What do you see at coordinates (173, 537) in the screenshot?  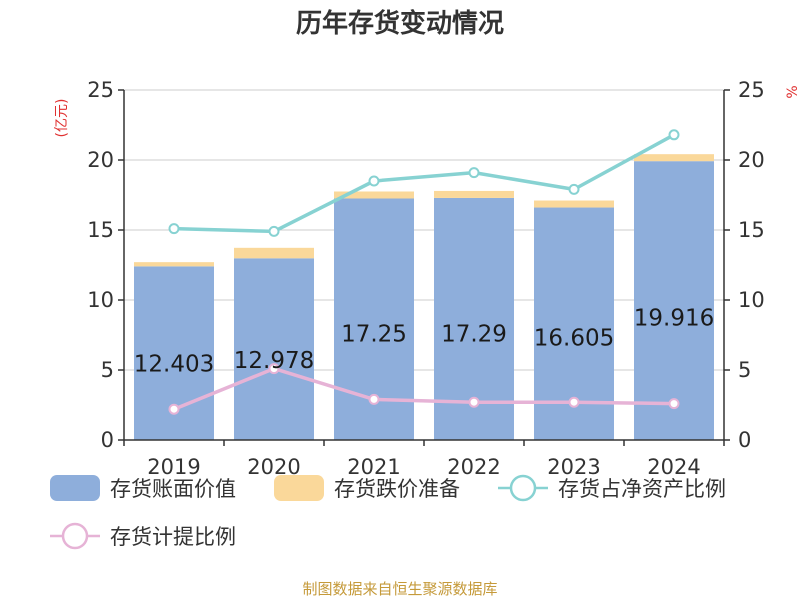 I see `legend-label: 存货计提比例` at bounding box center [173, 537].